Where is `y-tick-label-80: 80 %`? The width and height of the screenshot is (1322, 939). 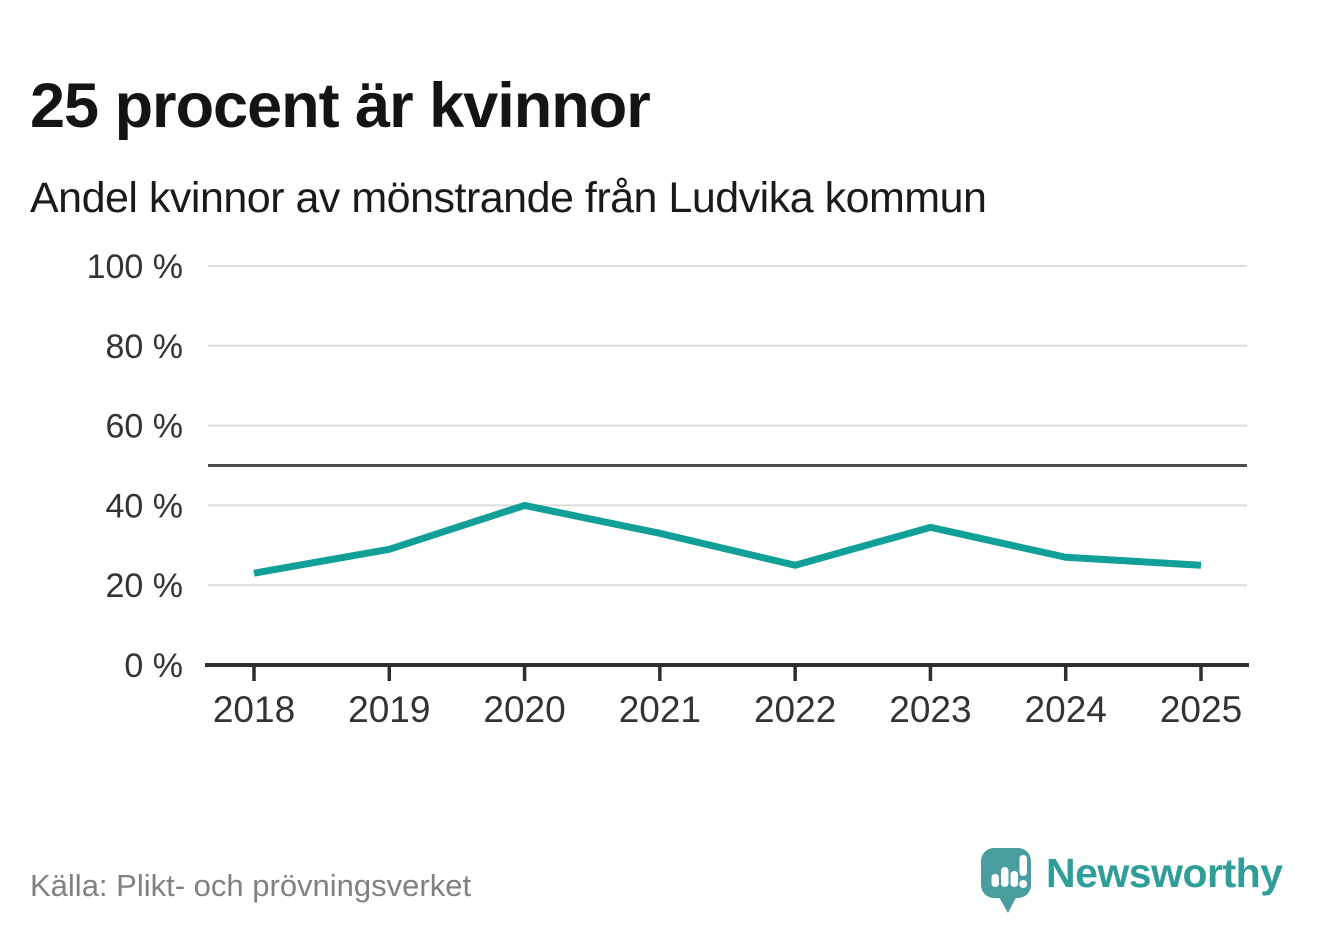 y-tick-label-80: 80 % is located at coordinates (145, 347).